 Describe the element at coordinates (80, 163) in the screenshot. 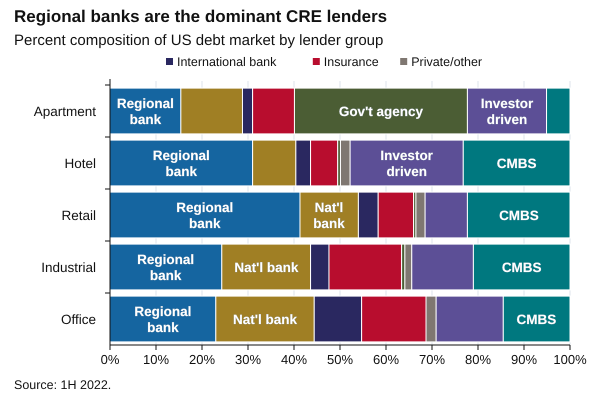

I see `y-tick-label: Hotel` at that location.